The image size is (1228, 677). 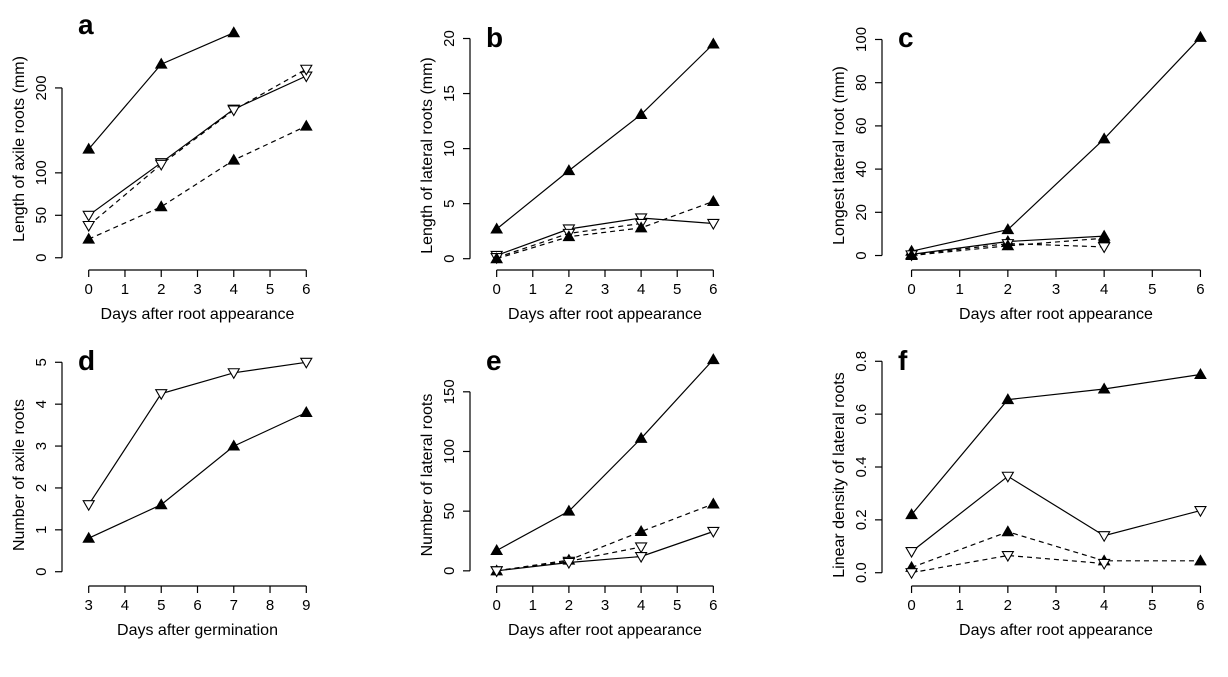 What do you see at coordinates (494, 360) in the screenshot?
I see `panel-letter-e: e` at bounding box center [494, 360].